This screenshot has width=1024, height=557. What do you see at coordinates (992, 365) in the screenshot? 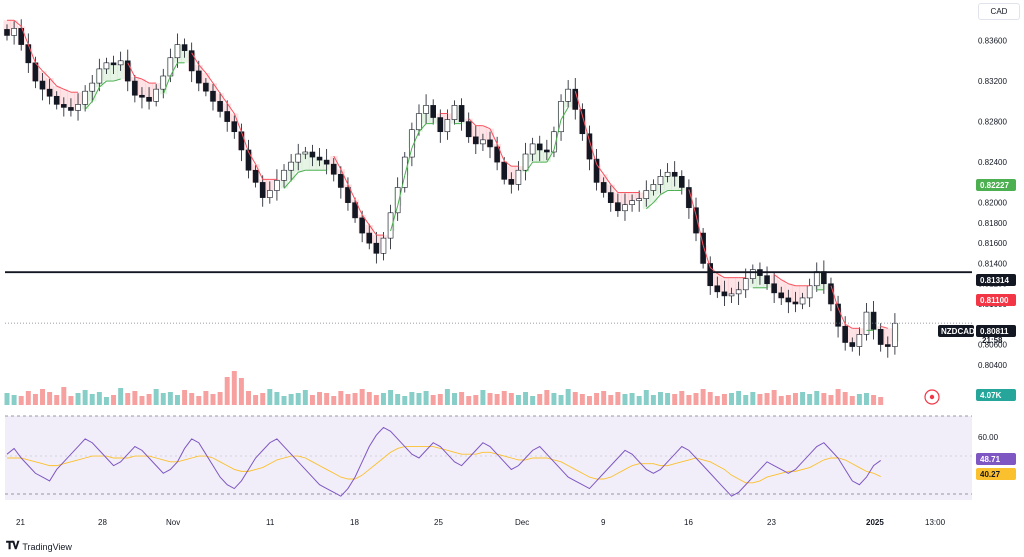
I see `price-tick-label: 0.80400` at bounding box center [992, 365].